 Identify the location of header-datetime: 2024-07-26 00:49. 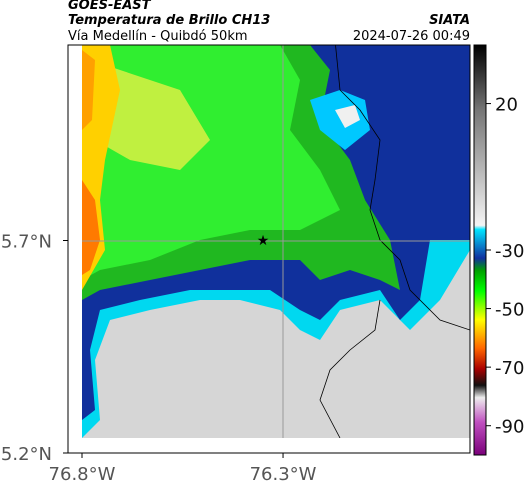
(411, 36).